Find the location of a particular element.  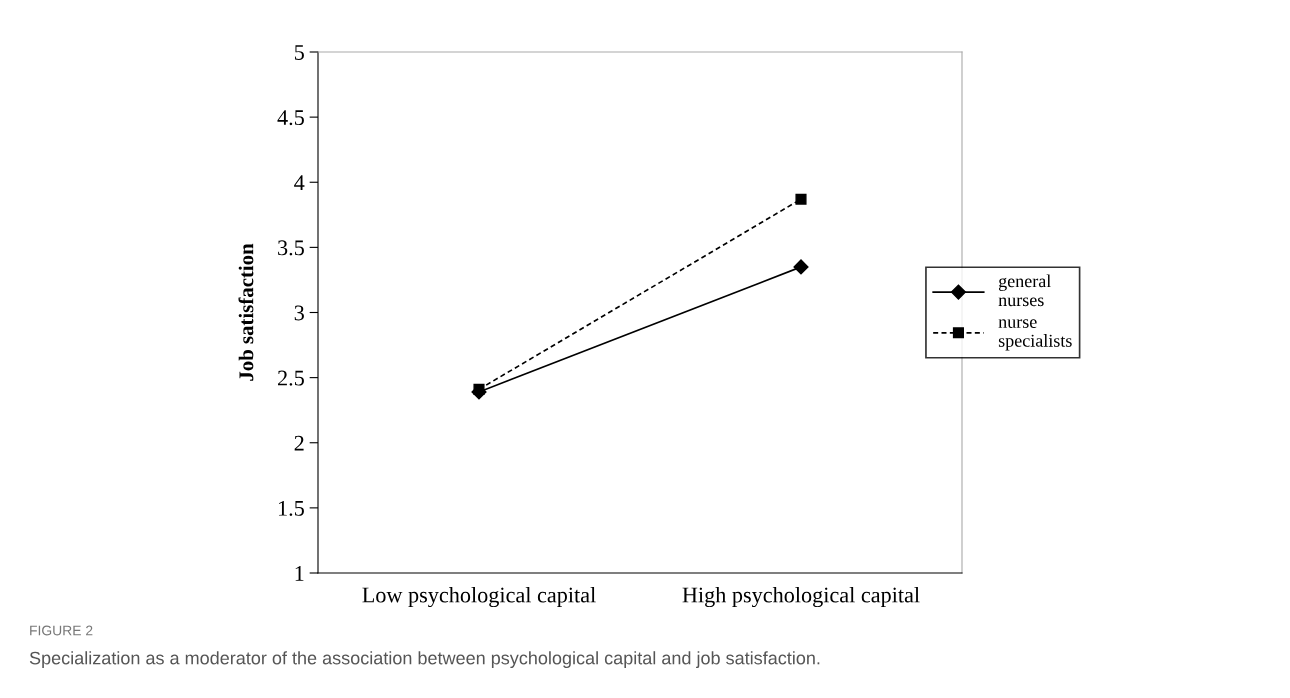

y-tick-label: 2.5 is located at coordinates (291, 378).